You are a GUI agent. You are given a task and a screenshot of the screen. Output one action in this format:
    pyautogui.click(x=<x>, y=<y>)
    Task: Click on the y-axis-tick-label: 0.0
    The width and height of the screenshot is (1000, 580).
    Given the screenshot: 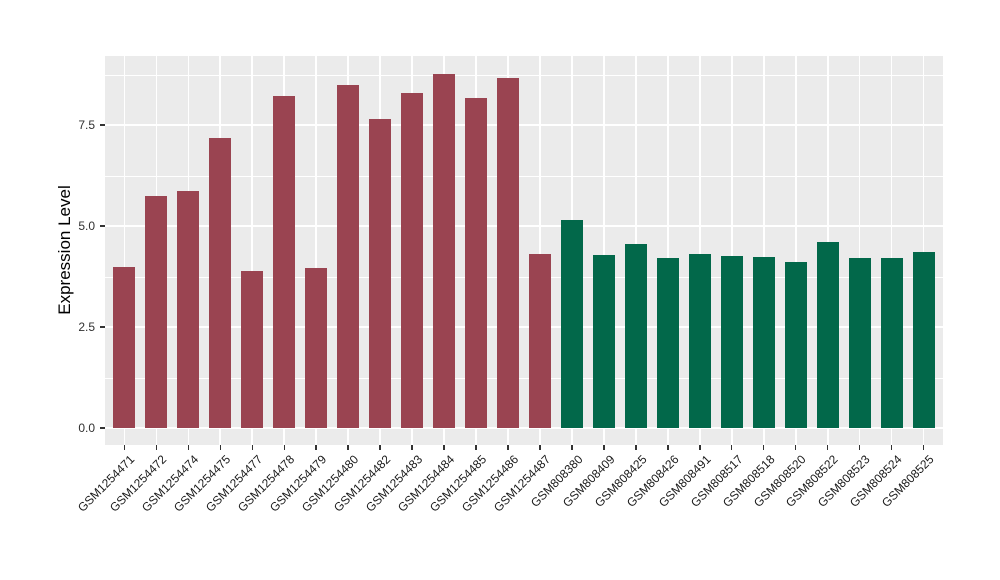 What is the action you would take?
    pyautogui.click(x=86, y=428)
    